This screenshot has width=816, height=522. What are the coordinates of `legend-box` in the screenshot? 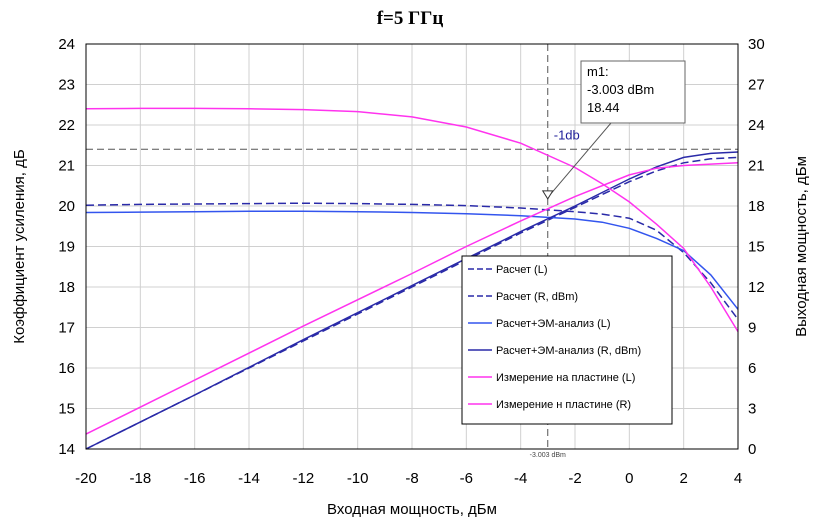 It's located at (567, 340).